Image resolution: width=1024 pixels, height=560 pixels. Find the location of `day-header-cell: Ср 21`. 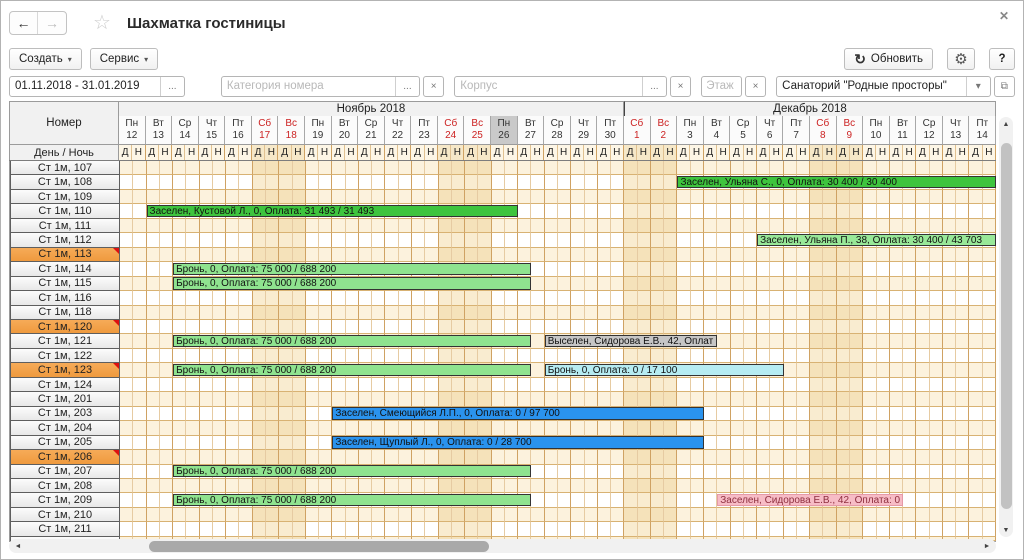

day-header-cell: Ср 21 is located at coordinates (371, 130).